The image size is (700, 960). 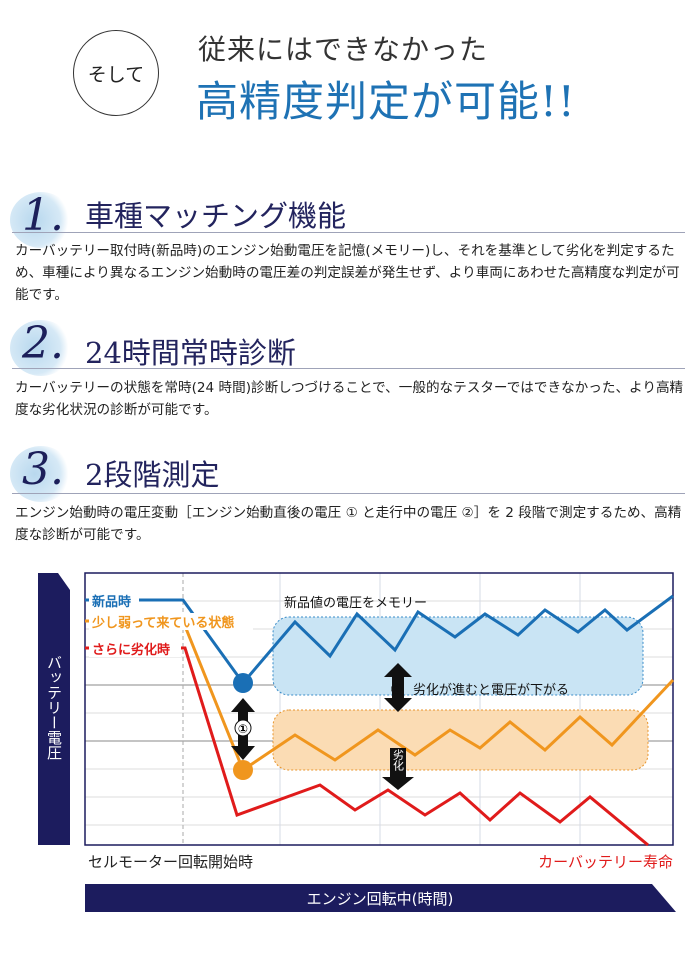 I want to click on series-label-new: 新品時, so click(x=111, y=602).